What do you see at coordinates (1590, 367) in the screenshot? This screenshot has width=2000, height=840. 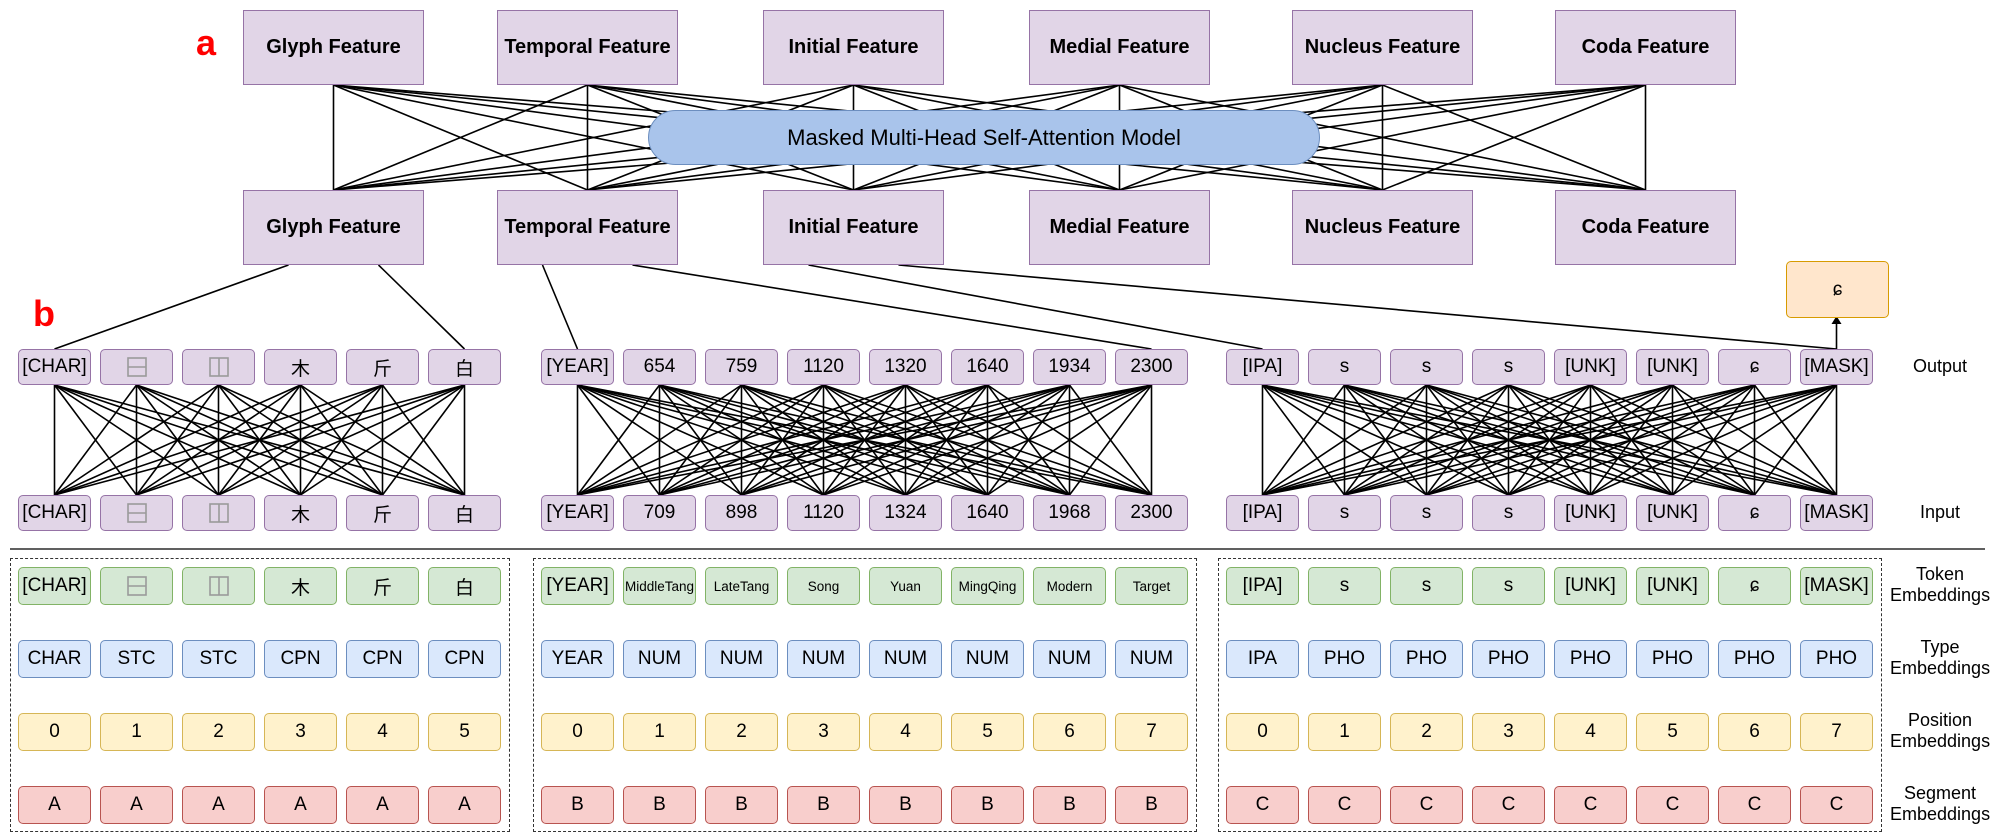 I see `output-token-box: [UNK]` at bounding box center [1590, 367].